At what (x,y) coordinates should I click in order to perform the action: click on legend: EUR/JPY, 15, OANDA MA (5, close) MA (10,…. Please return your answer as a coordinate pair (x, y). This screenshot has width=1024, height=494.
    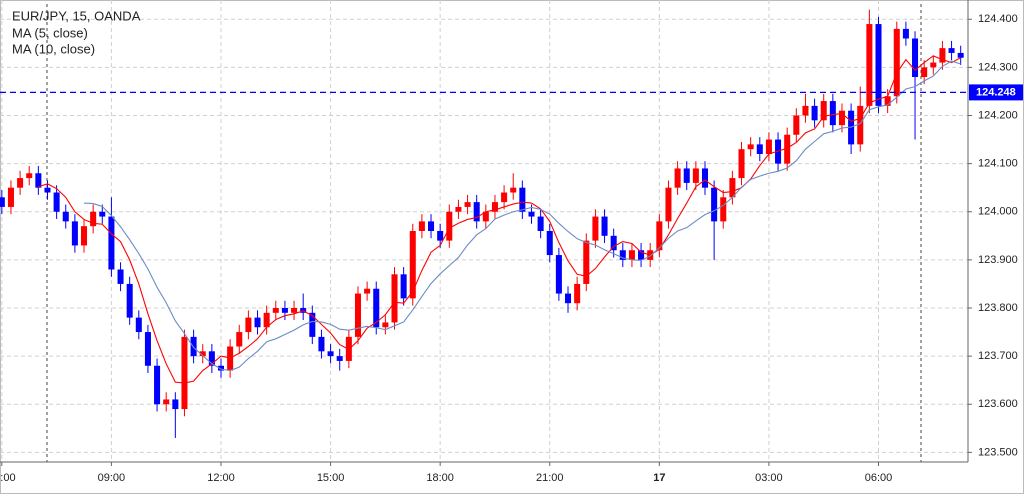
    Looking at the image, I should click on (76, 32).